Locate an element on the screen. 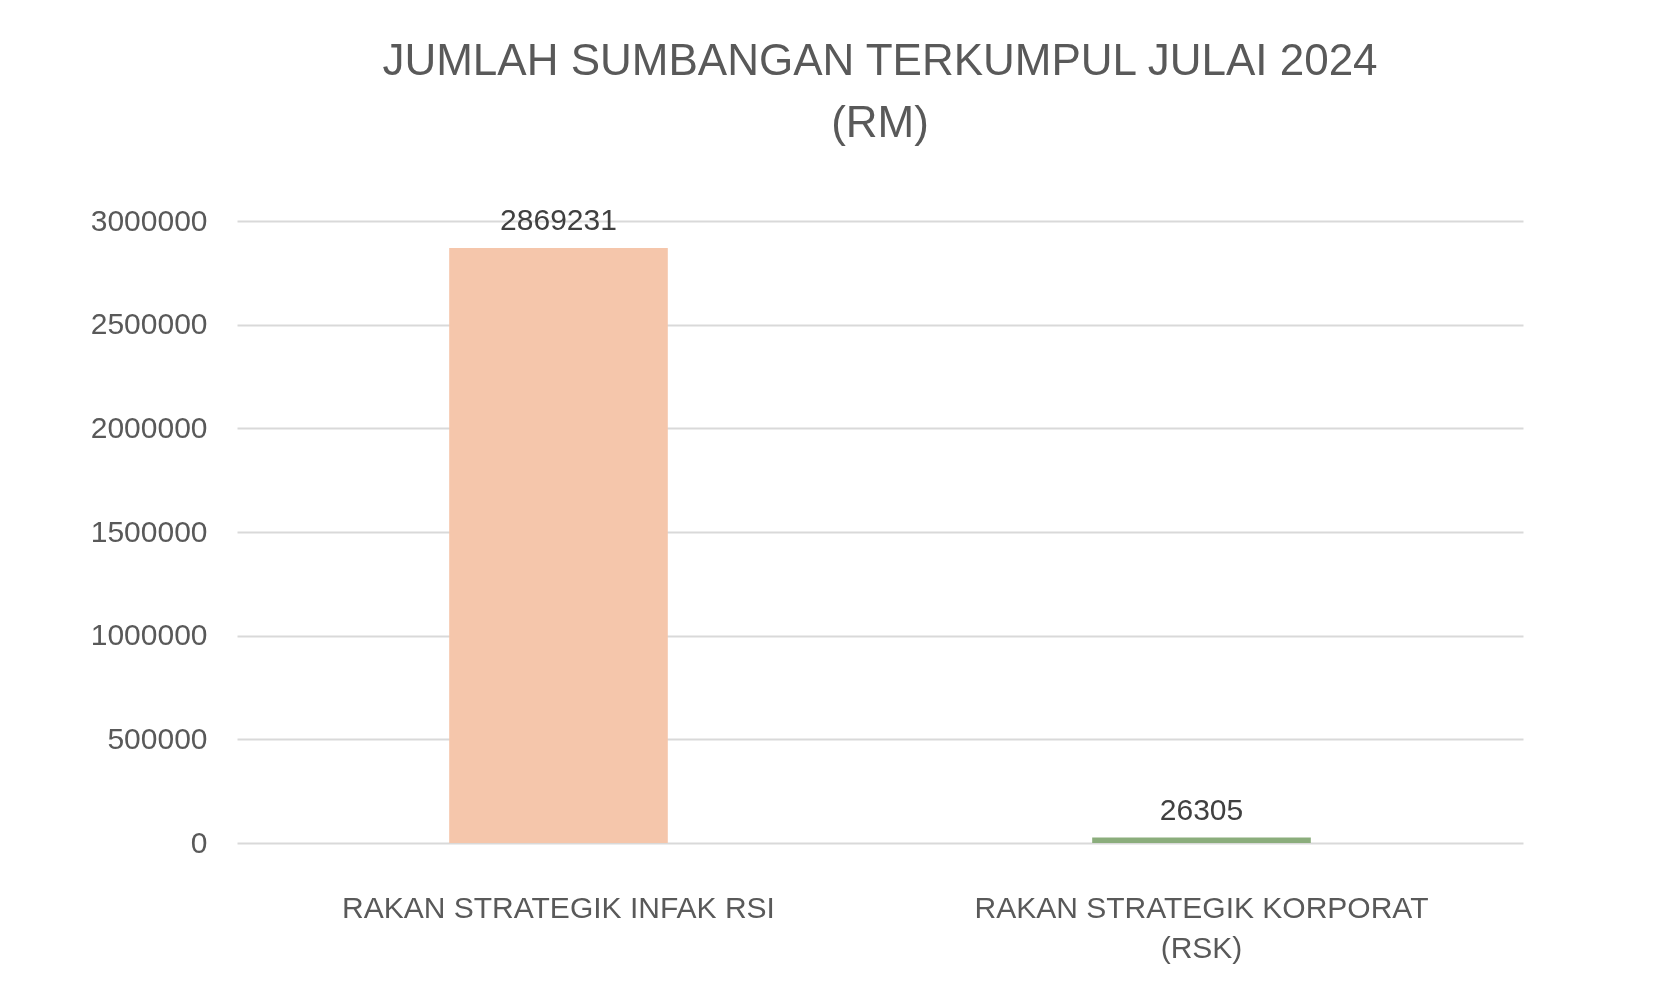 The width and height of the screenshot is (1653, 993). y-tick-label: 2500000 is located at coordinates (149, 324).